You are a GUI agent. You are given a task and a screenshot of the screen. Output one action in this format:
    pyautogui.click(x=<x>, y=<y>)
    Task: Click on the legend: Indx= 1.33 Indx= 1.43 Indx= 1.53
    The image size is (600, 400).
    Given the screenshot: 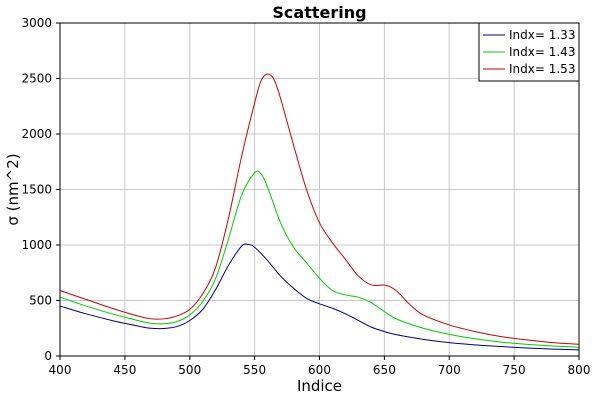 What is the action you would take?
    pyautogui.click(x=529, y=52)
    